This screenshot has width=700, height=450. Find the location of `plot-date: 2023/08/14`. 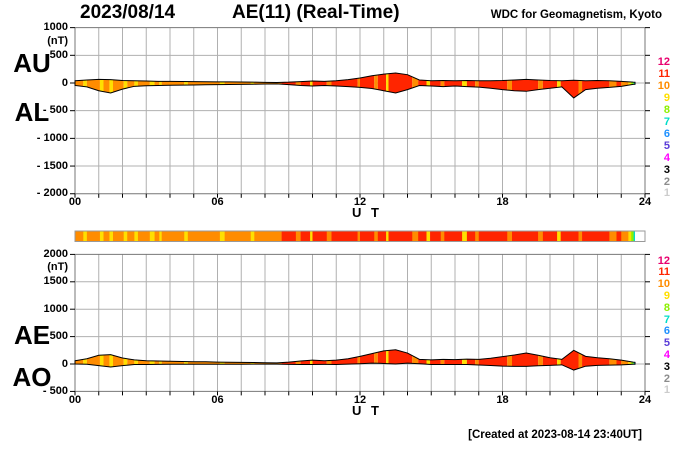

plot-date: 2023/08/14 is located at coordinates (128, 12).